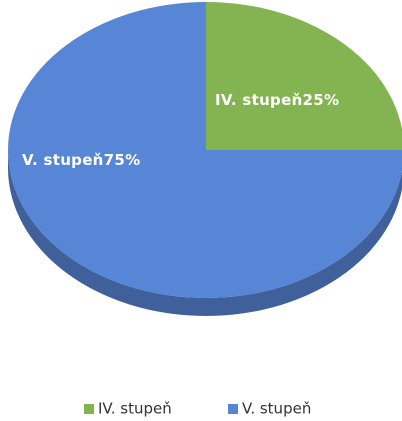  Describe the element at coordinates (276, 409) in the screenshot. I see `legend-label: V. stupeň` at that location.